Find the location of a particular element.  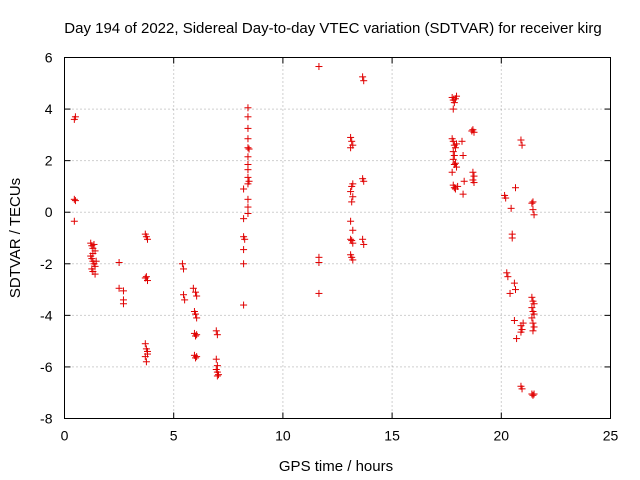

x-tick-label: 20 is located at coordinates (502, 436).